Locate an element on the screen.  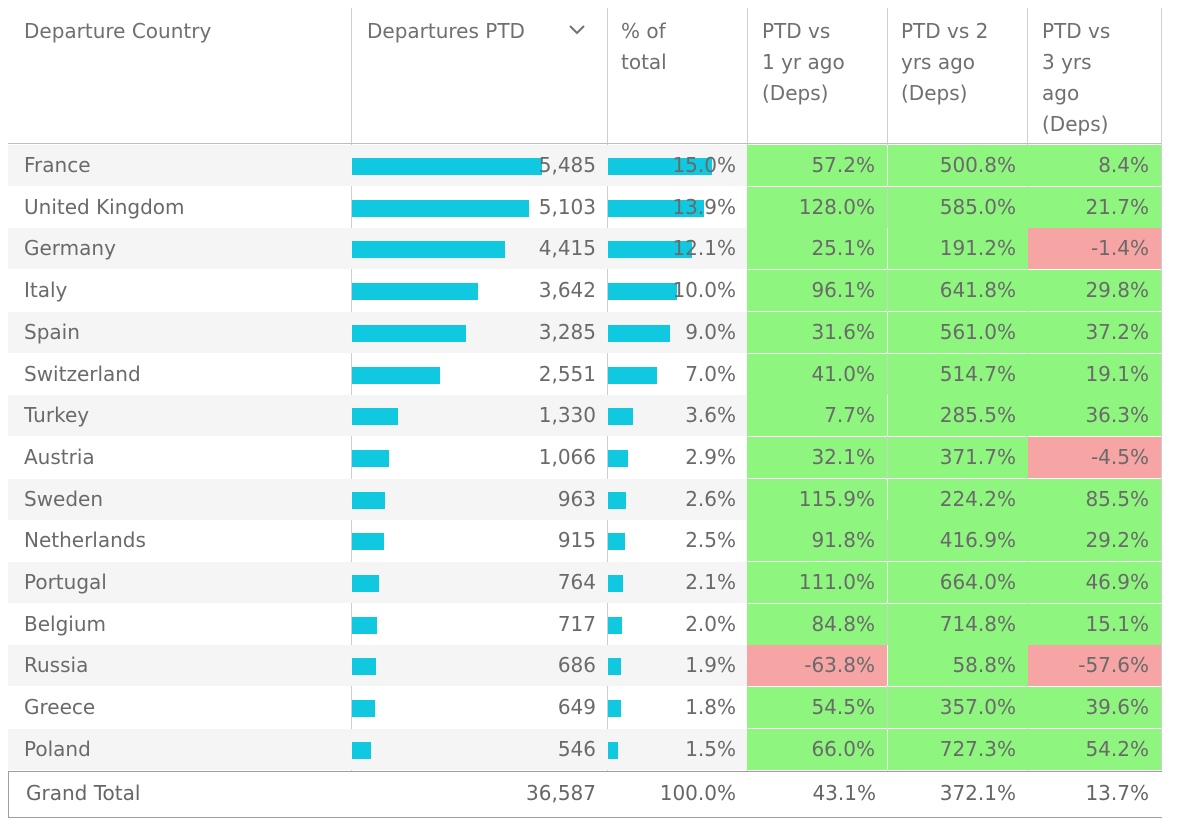
ptd-vs1-cell: 91.8% is located at coordinates (817, 541).